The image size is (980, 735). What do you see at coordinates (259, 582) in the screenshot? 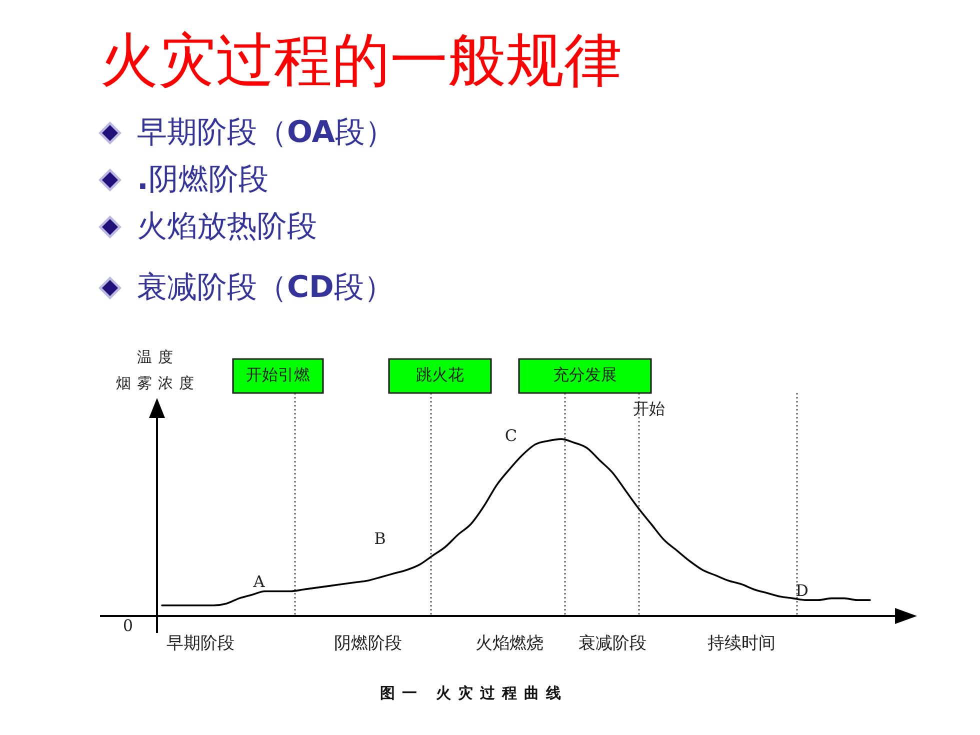
I see `annotation: A` at bounding box center [259, 582].